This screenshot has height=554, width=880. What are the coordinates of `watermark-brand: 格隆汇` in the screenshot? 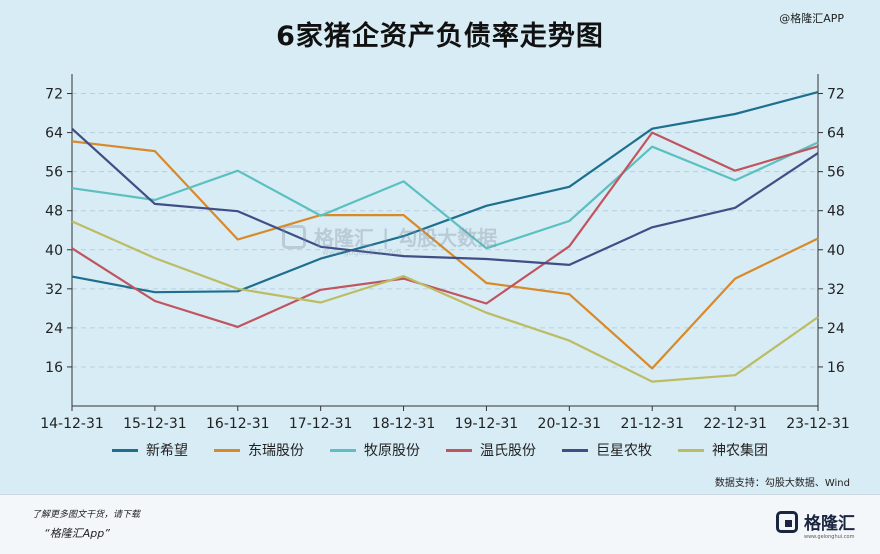 It's located at (344, 238).